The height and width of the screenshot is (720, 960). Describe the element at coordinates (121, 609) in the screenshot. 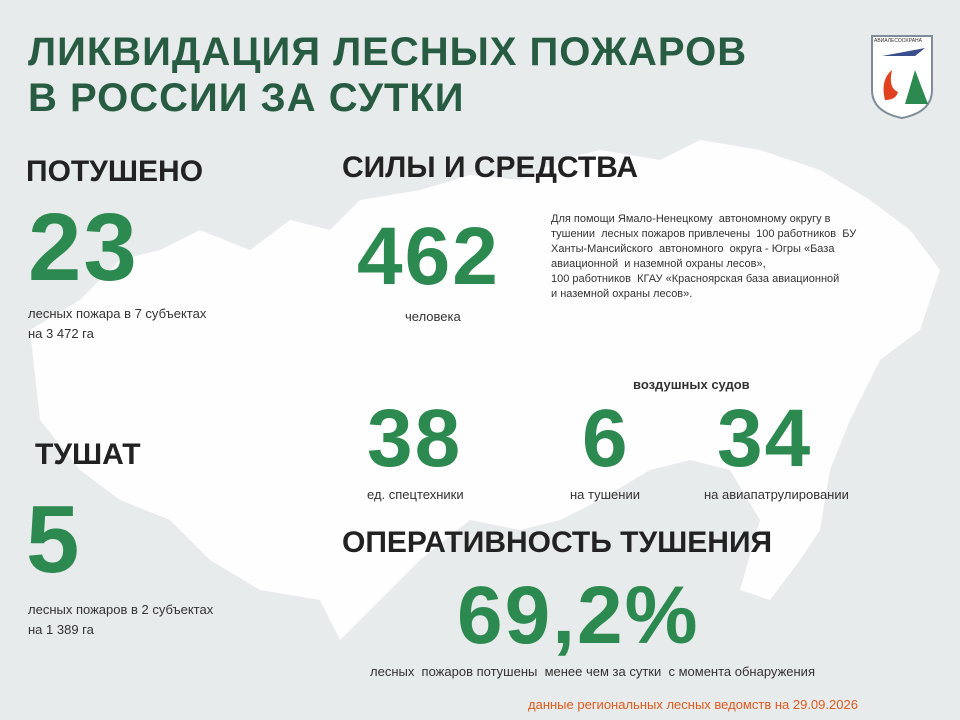

I see `caption: лесных пожаров в 2 субъектах` at that location.